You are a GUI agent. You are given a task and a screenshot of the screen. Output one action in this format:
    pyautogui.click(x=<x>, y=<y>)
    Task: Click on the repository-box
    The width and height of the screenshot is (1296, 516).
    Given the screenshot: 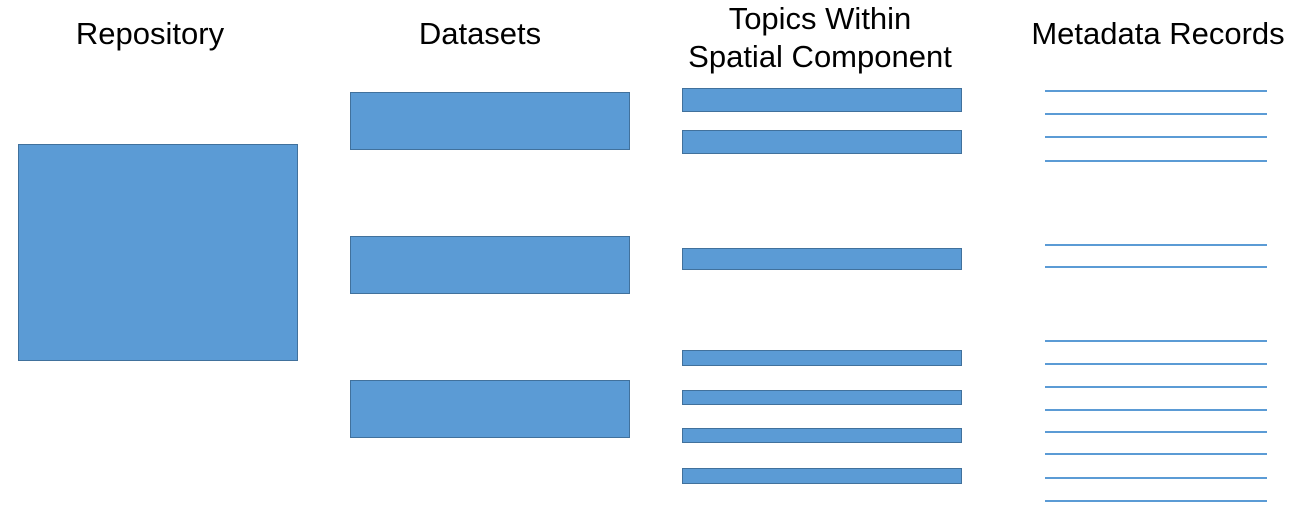 What is the action you would take?
    pyautogui.click(x=158, y=252)
    